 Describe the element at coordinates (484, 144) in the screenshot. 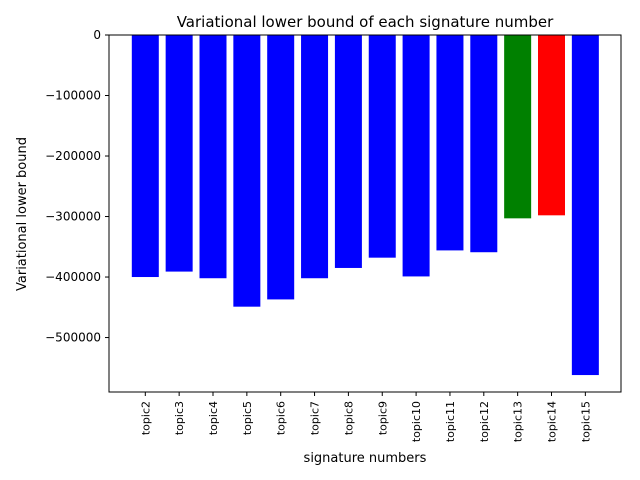

I see `bar-topic12` at that location.